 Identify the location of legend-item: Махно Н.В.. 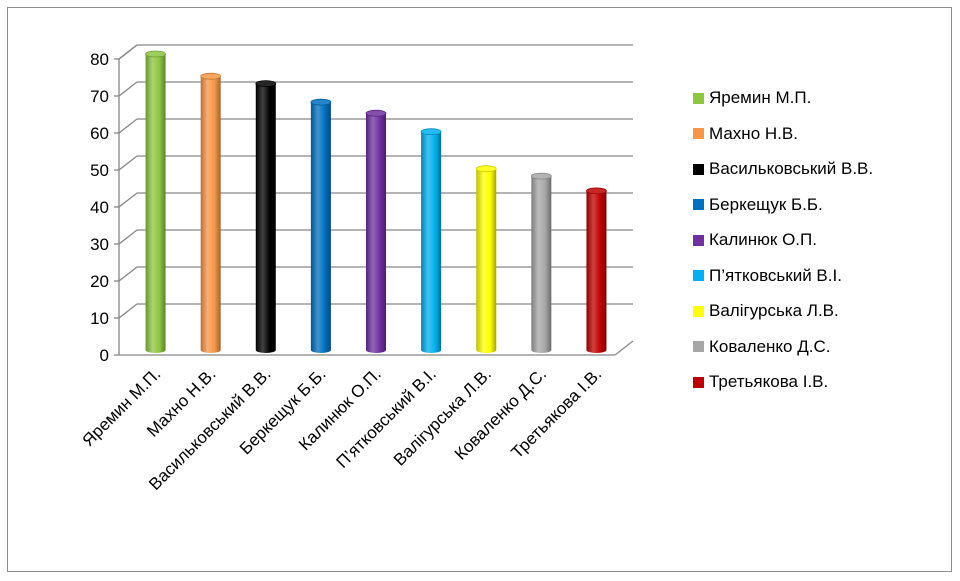
(745, 134).